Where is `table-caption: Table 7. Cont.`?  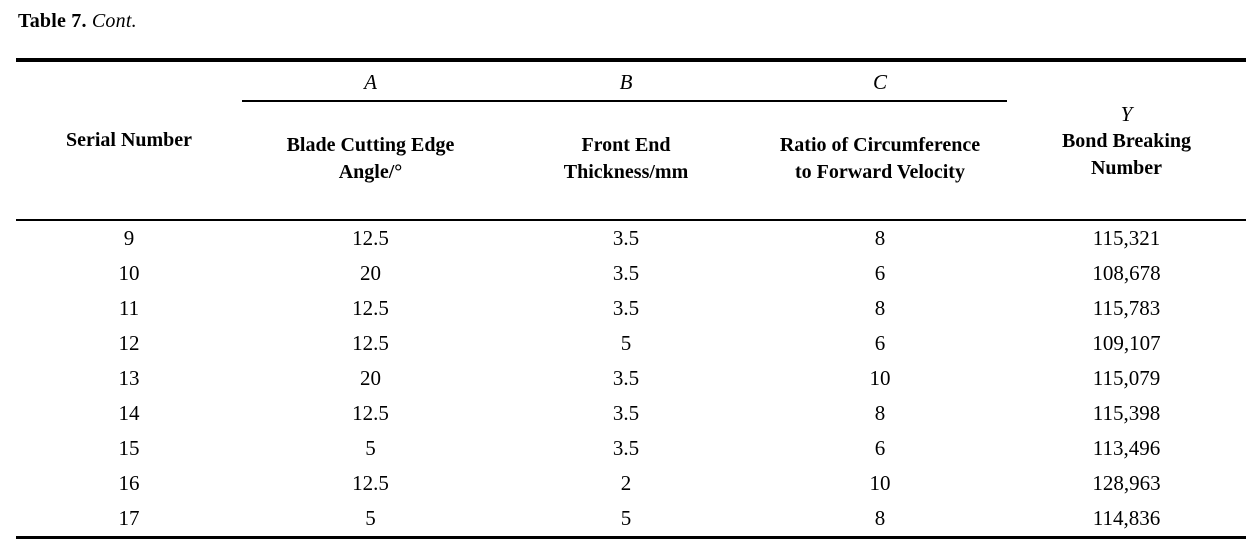
table-caption: Table 7. Cont. is located at coordinates (632, 21).